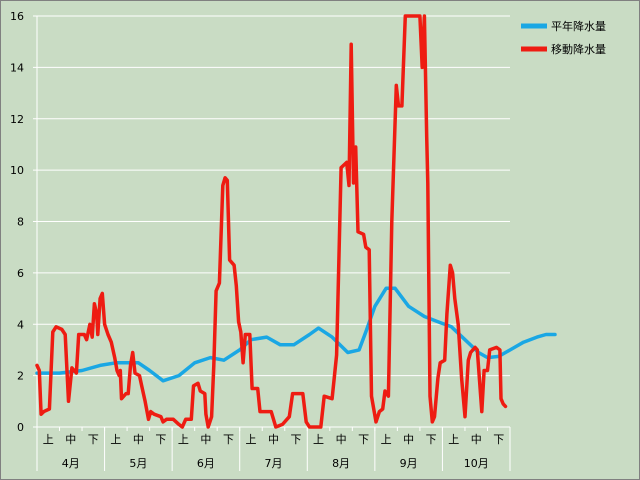  I want to click on y-tick-label-8: 16, so click(17, 16).